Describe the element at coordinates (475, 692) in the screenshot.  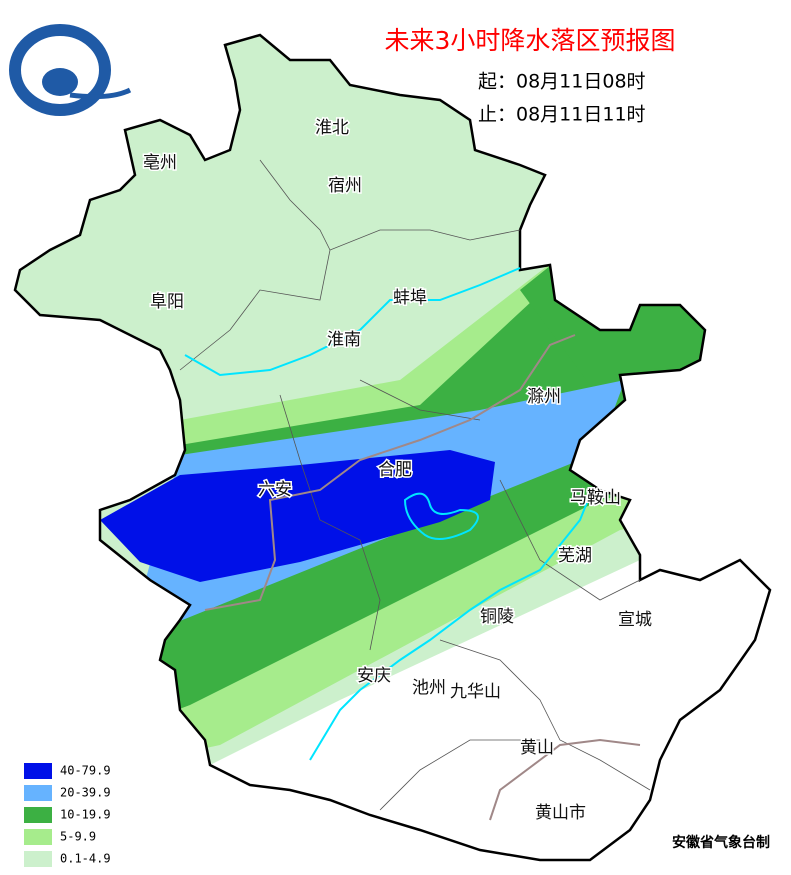
I see `city-label: 九华山` at that location.